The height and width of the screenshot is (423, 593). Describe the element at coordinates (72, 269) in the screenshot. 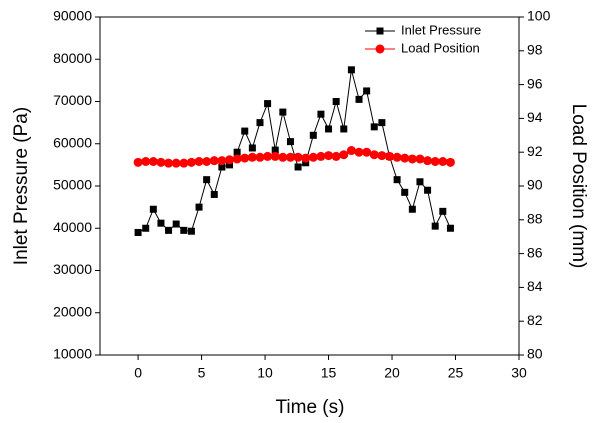

I see `y-tick-label: 30000` at that location.